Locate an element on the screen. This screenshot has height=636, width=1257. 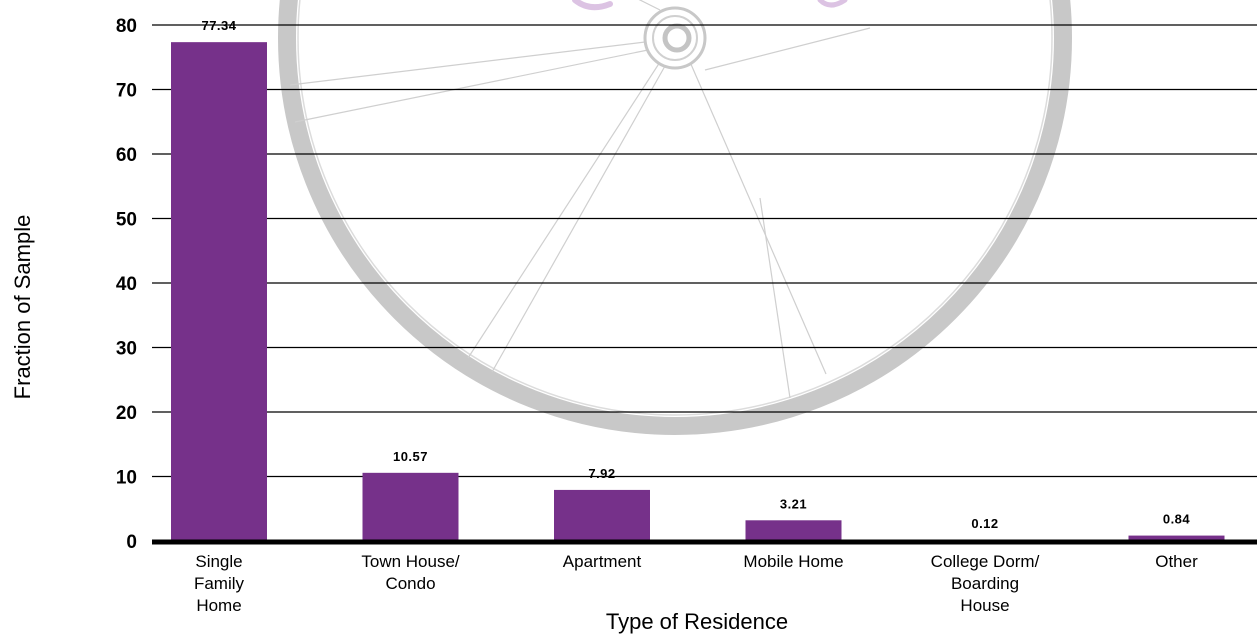
y-tick-label: 20 is located at coordinates (126, 413).